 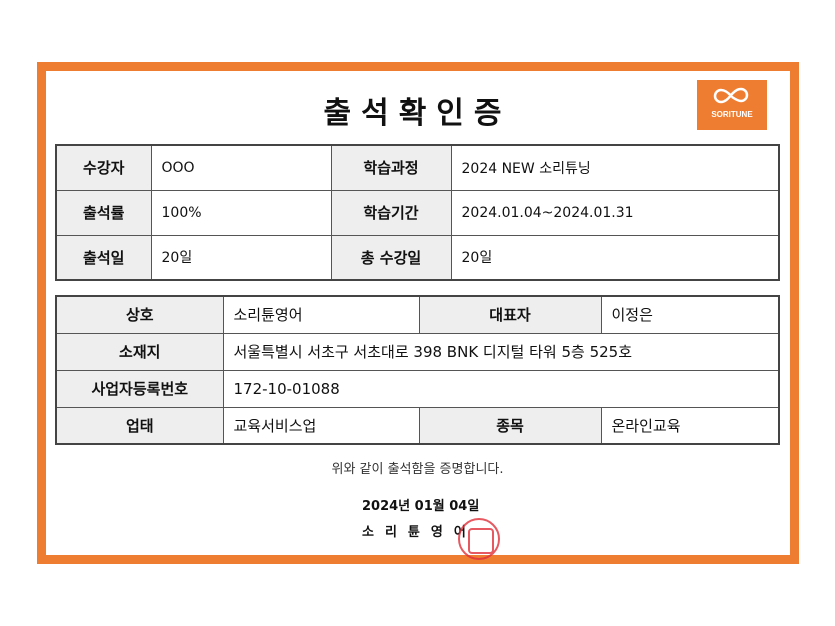 What do you see at coordinates (510, 314) in the screenshot?
I see `ceo-label: 대표자` at bounding box center [510, 314].